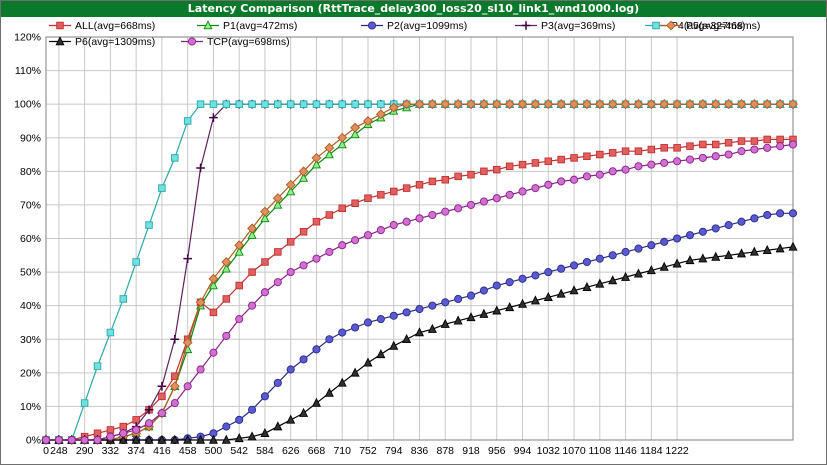  Describe the element at coordinates (600, 451) in the screenshot. I see `x-tick-label: 1108` at that location.